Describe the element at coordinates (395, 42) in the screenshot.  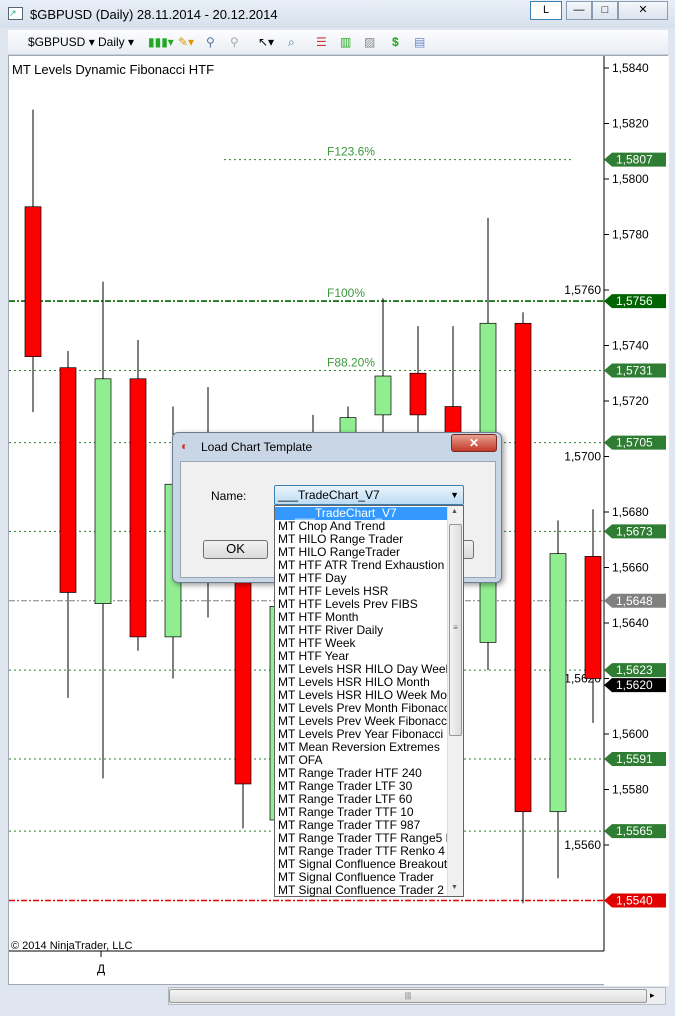
I see `dollar-icon: $` at that location.